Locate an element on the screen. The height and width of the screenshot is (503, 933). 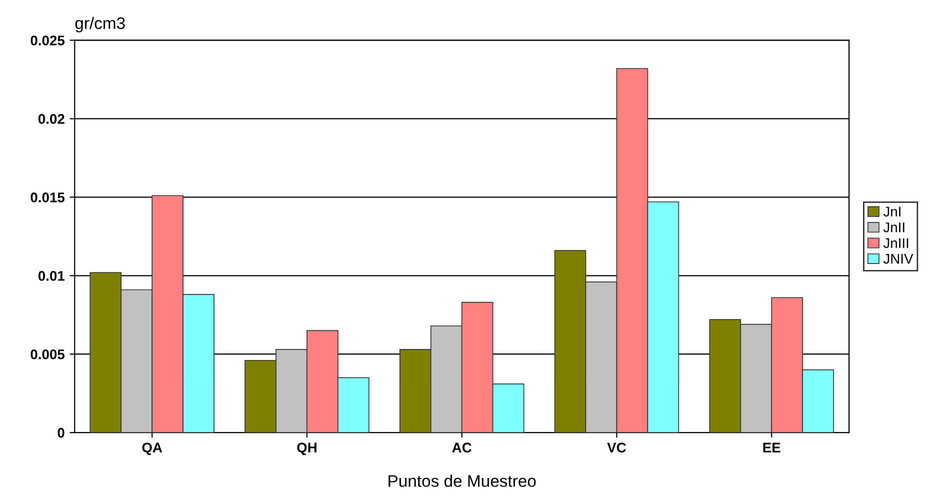
y-axis-title: gr/cm3 is located at coordinates (100, 24).